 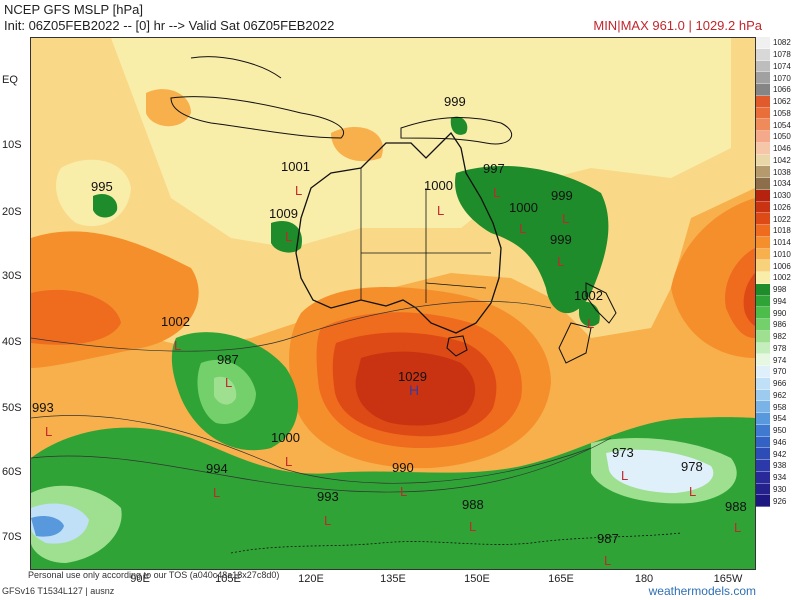 I want to click on colorbar-level-label: 942, so click(x=780, y=454).